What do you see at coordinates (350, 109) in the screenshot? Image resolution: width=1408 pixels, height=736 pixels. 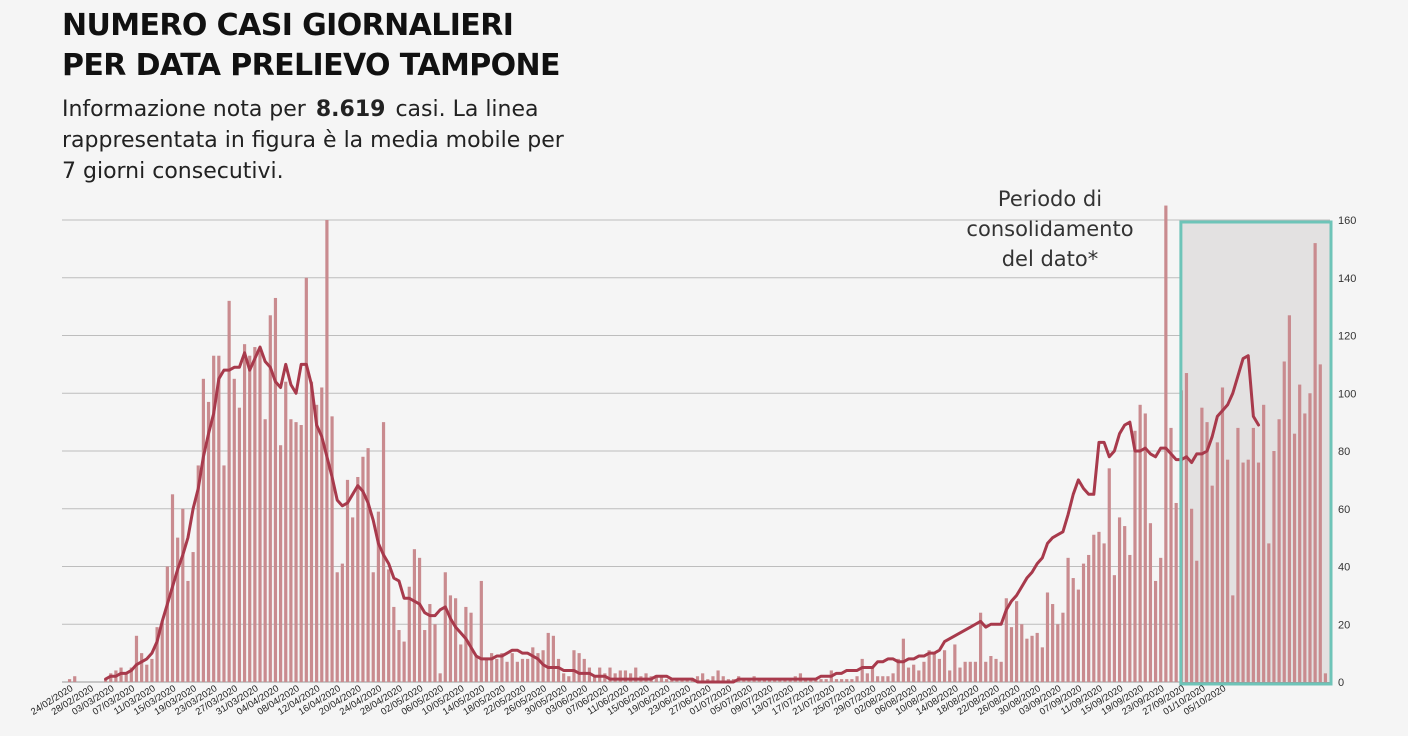 I see `case-count: 8.619` at bounding box center [350, 109].